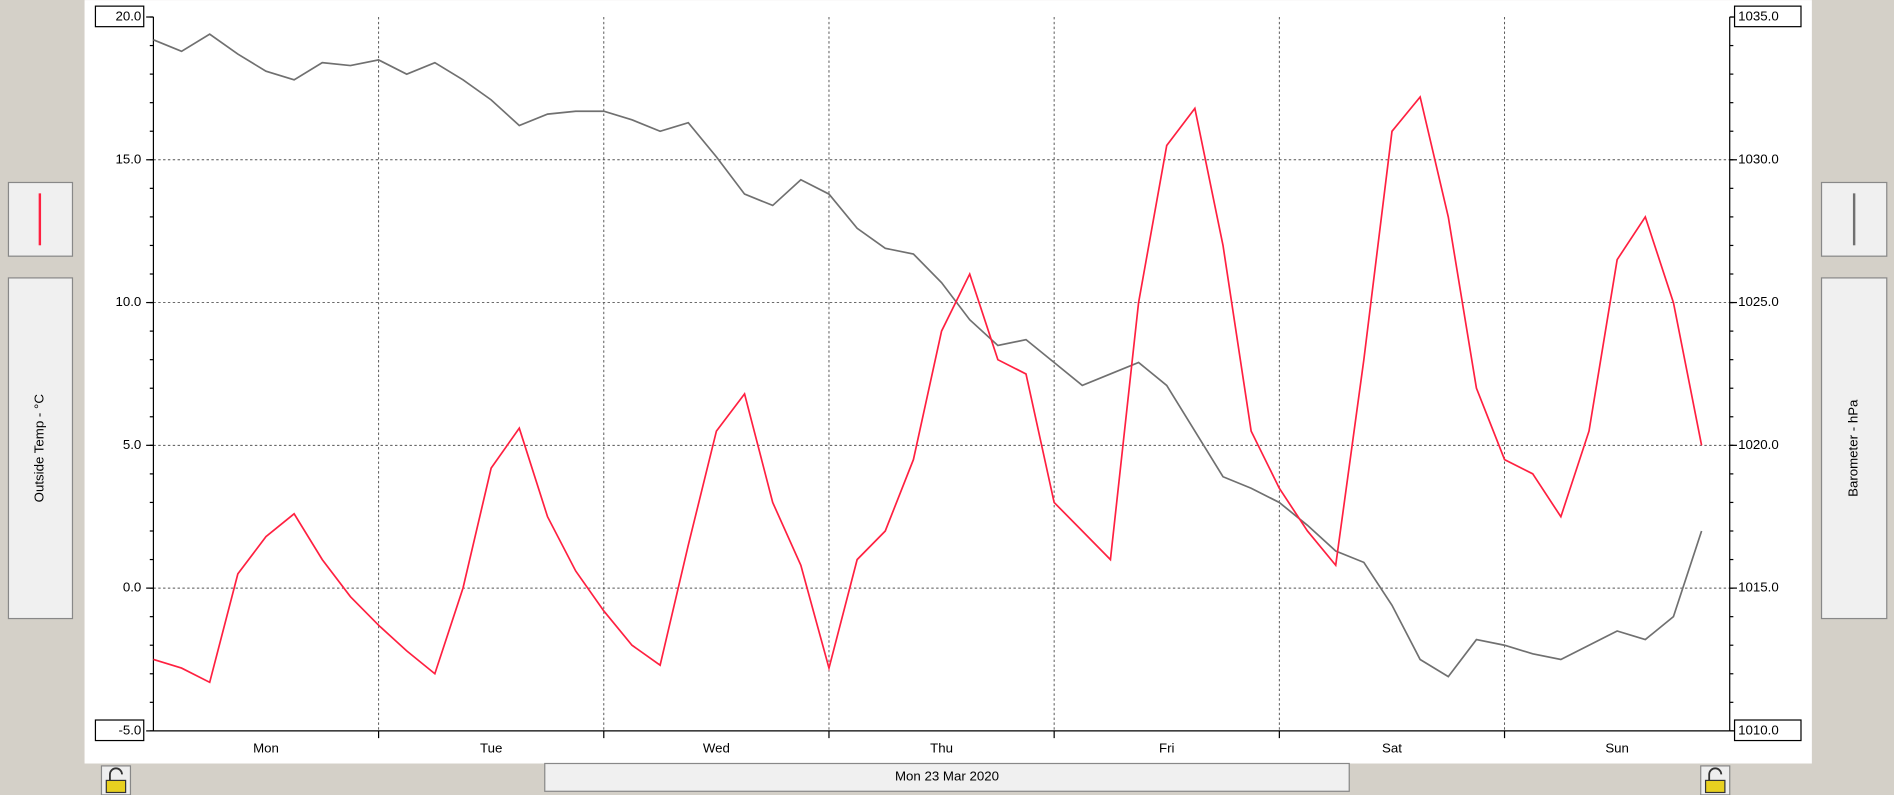 The height and width of the screenshot is (795, 1894). I want to click on x-tick-label: Mon, so click(266, 748).